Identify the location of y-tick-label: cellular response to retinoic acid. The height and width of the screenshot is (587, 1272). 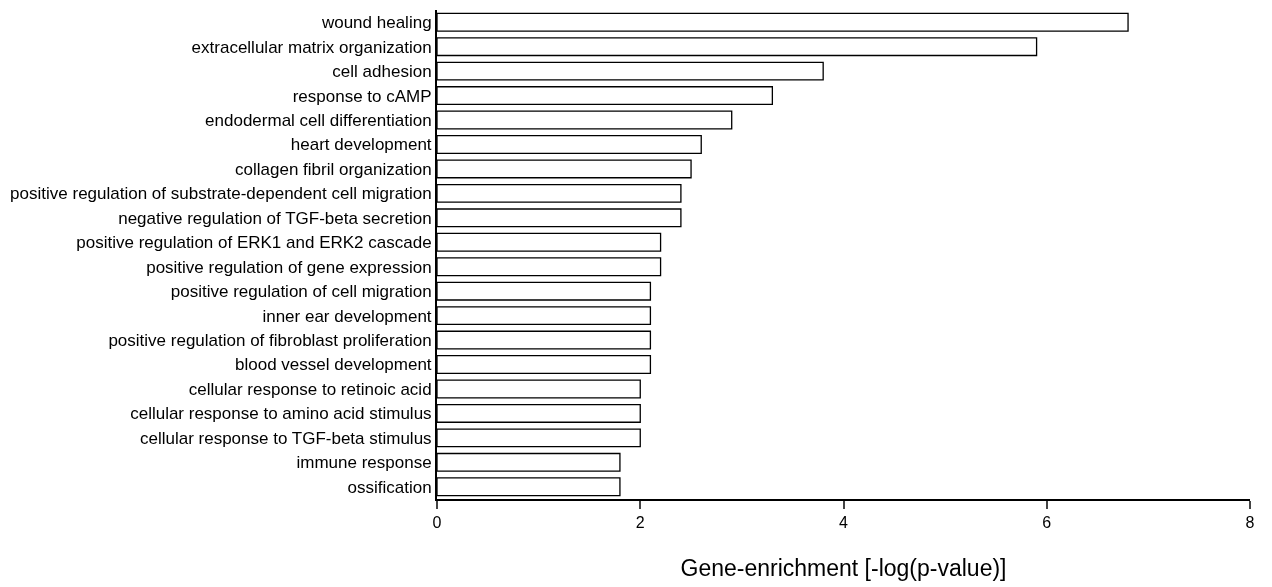
(310, 389).